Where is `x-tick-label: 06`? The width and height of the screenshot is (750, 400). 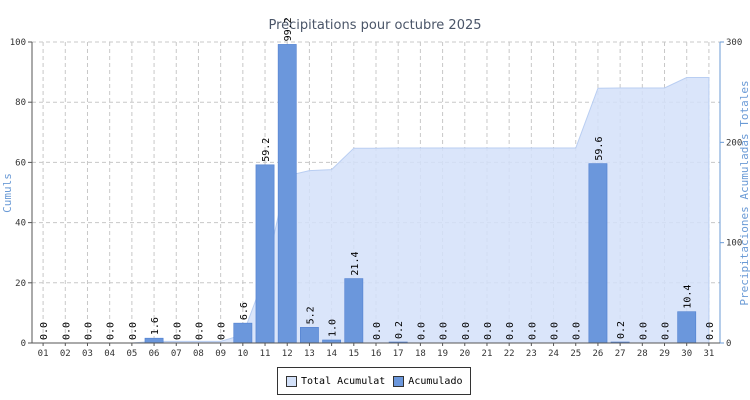 x-tick-label: 06 is located at coordinates (154, 354).